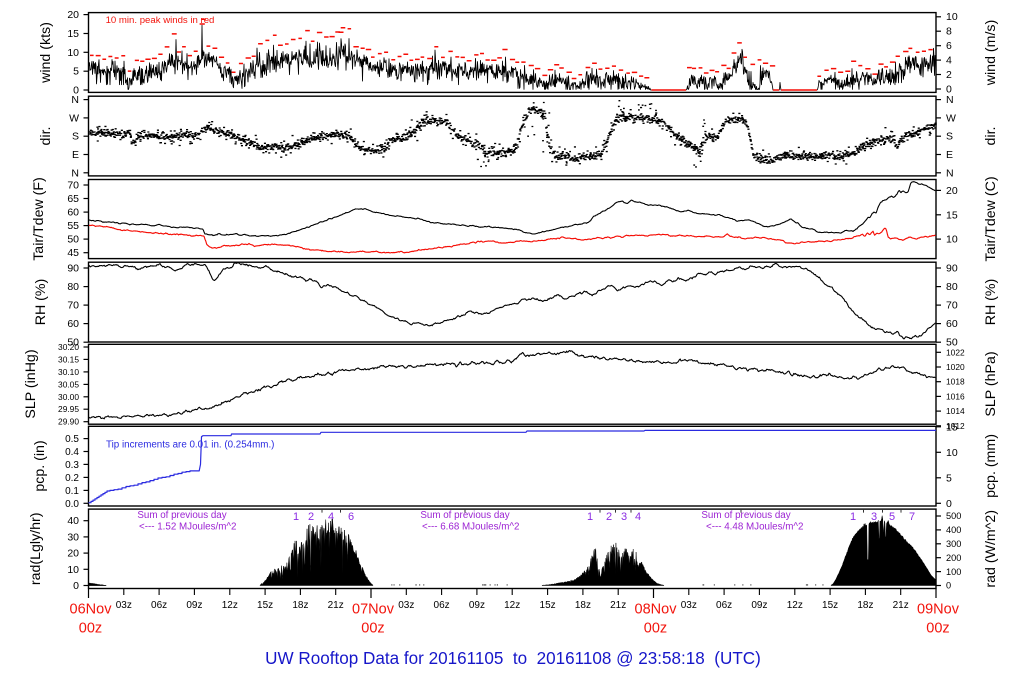 The height and width of the screenshot is (700, 1024). I want to click on svg-text: 1020, so click(955, 367).